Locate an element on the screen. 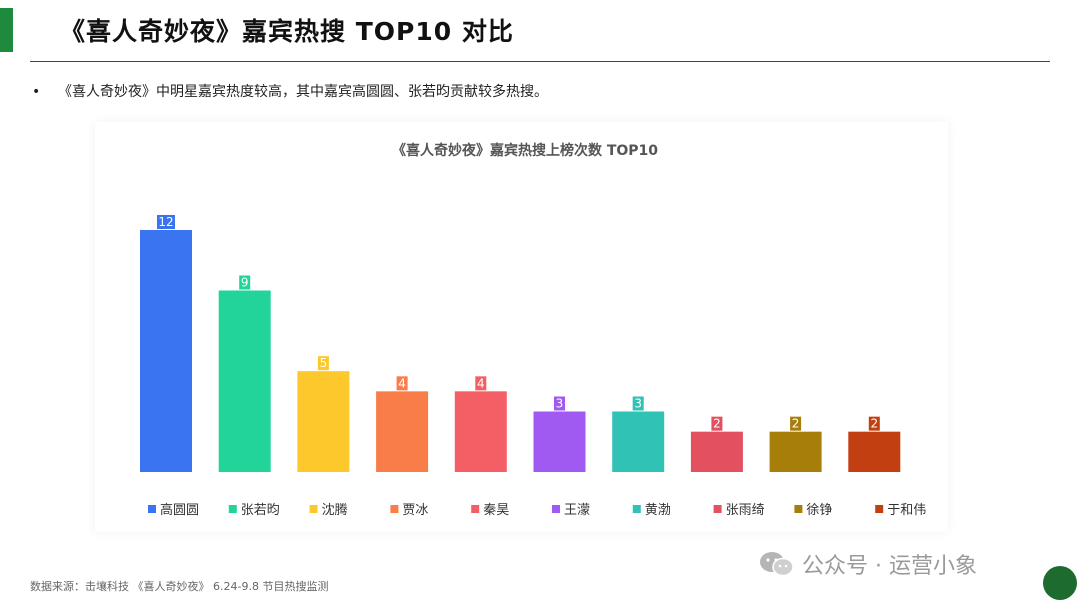  title-divider is located at coordinates (540, 61).